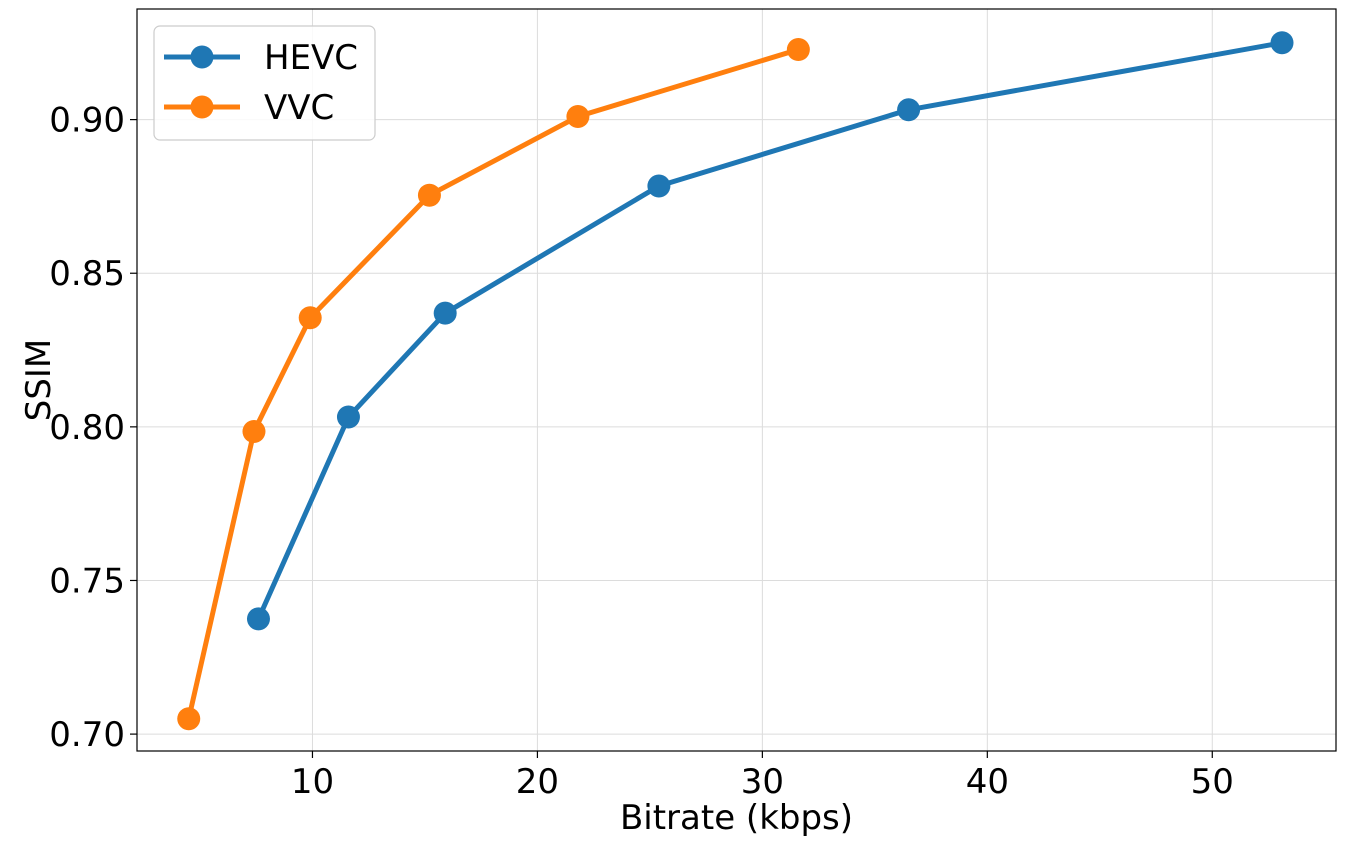  Describe the element at coordinates (87, 581) in the screenshot. I see `y-tick-label: 0.75` at that location.